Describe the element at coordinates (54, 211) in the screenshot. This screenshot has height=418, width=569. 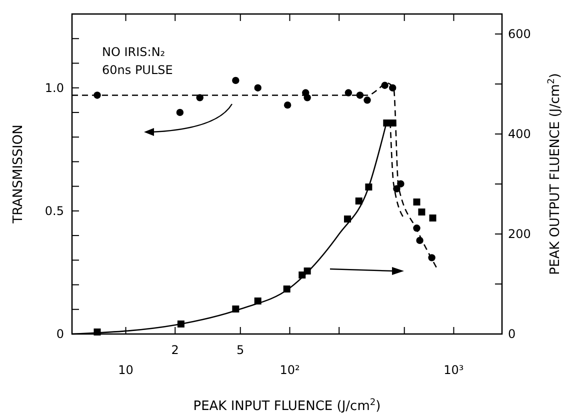
I see `y-tick-label: 0.5` at that location.